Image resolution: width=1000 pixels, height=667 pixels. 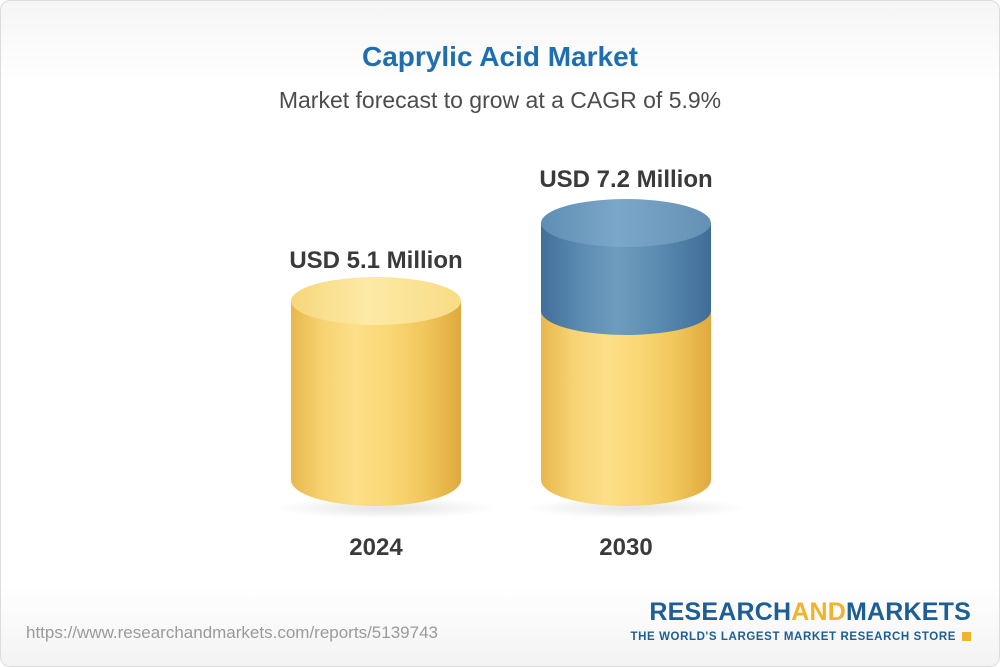 I want to click on bar-2024-body, so click(x=376, y=403).